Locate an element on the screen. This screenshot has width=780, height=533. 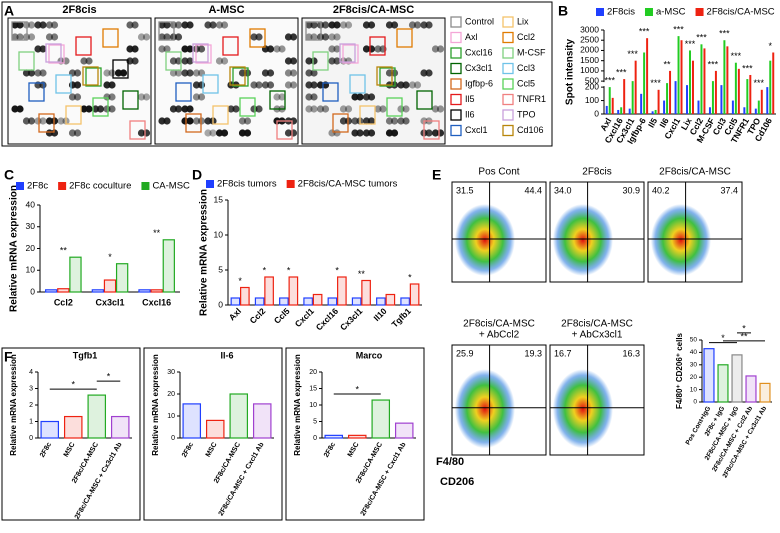
y-tick-label: 30 is located at coordinates (694, 365).